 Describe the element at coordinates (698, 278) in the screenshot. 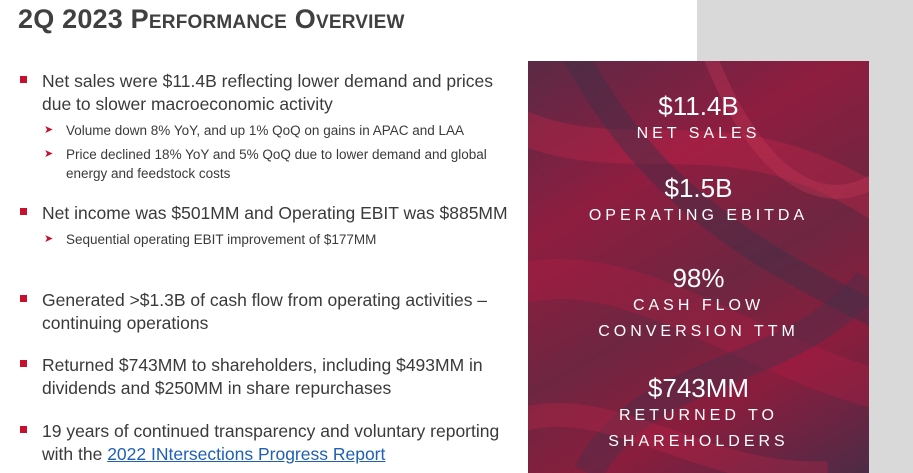

I see `metric-value: 98%` at that location.